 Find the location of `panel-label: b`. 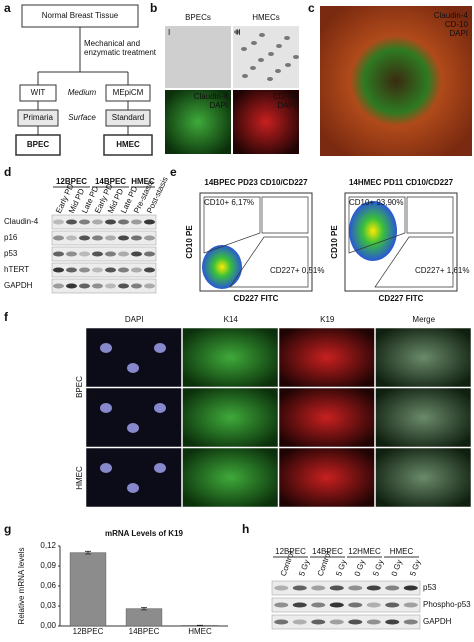

panel-label: b is located at coordinates (153, 8).